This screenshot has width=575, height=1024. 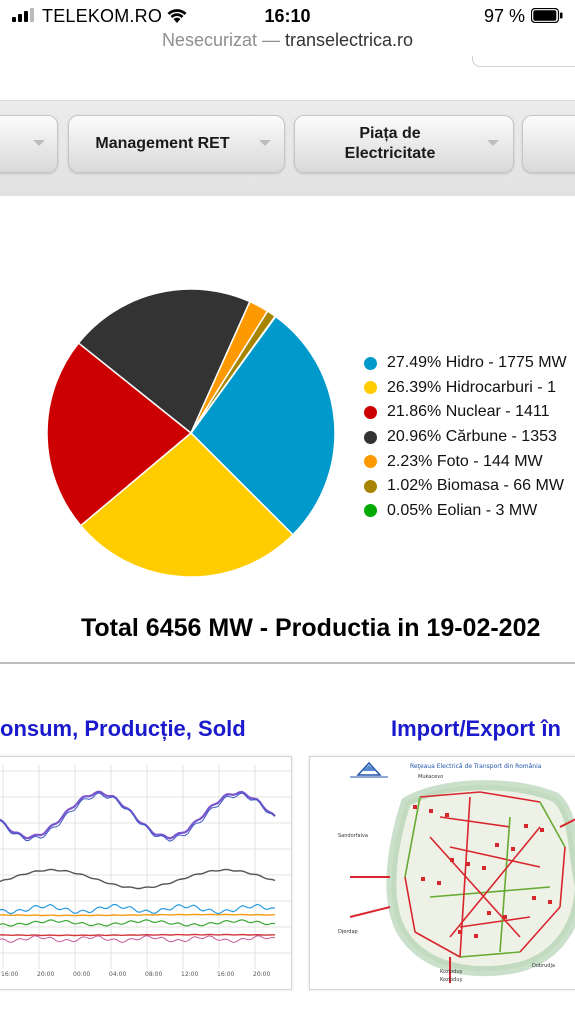 What do you see at coordinates (102, 16) in the screenshot?
I see `carrier-name: TELEKOM.RO` at bounding box center [102, 16].